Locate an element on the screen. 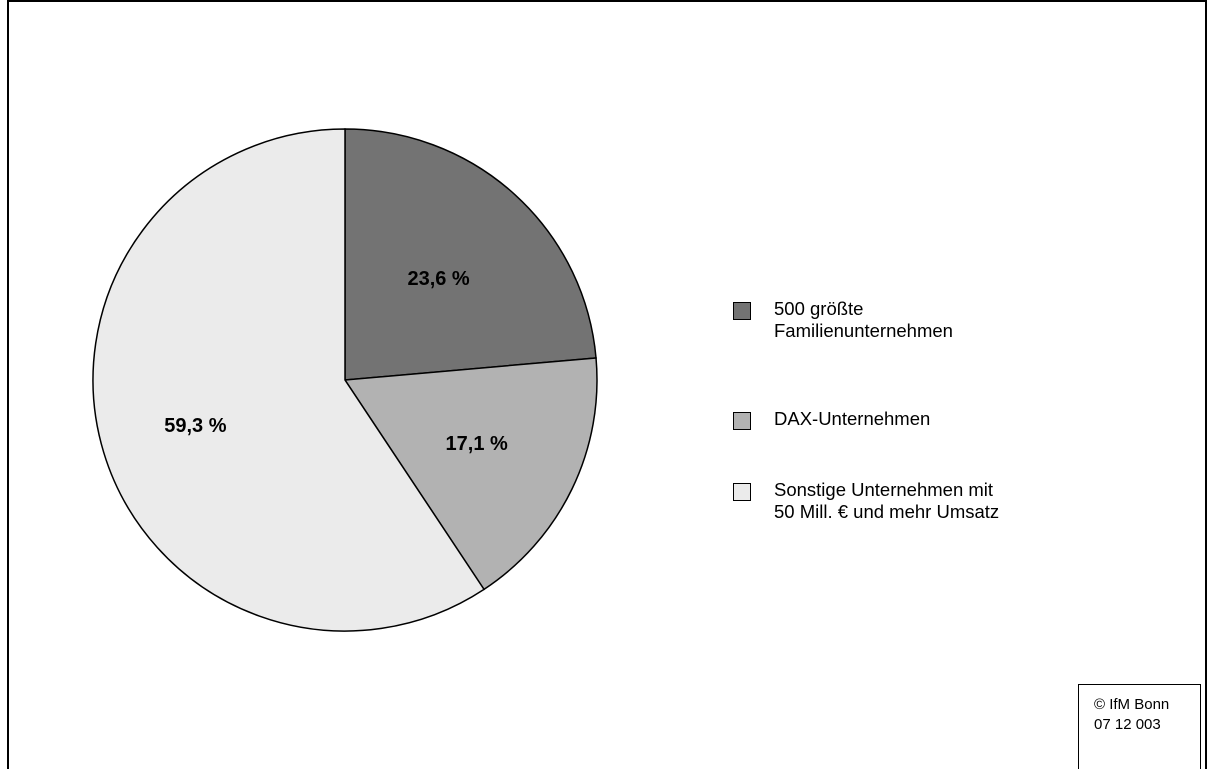  legend-swatch-sonstige is located at coordinates (742, 492).